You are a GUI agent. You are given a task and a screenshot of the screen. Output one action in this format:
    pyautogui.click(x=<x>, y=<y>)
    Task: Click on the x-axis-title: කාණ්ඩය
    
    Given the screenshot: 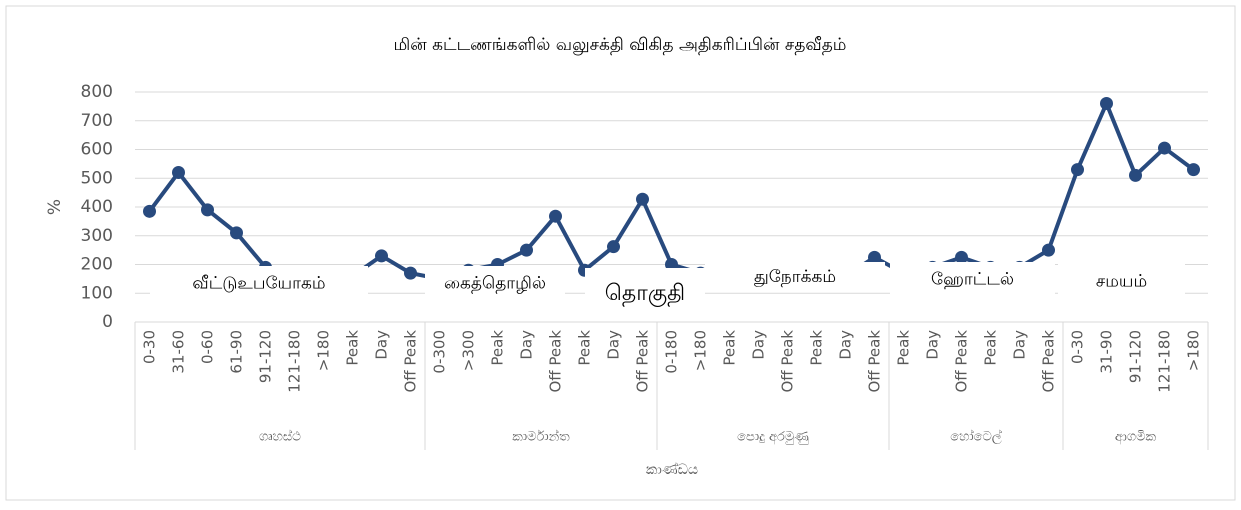 What is the action you would take?
    pyautogui.click(x=672, y=470)
    